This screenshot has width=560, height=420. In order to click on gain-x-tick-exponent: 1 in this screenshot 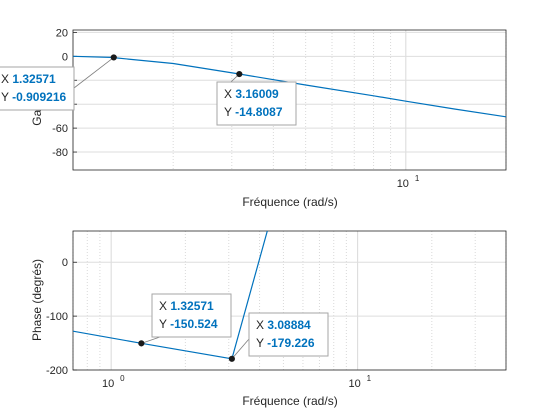, I will do `click(417, 178)`.